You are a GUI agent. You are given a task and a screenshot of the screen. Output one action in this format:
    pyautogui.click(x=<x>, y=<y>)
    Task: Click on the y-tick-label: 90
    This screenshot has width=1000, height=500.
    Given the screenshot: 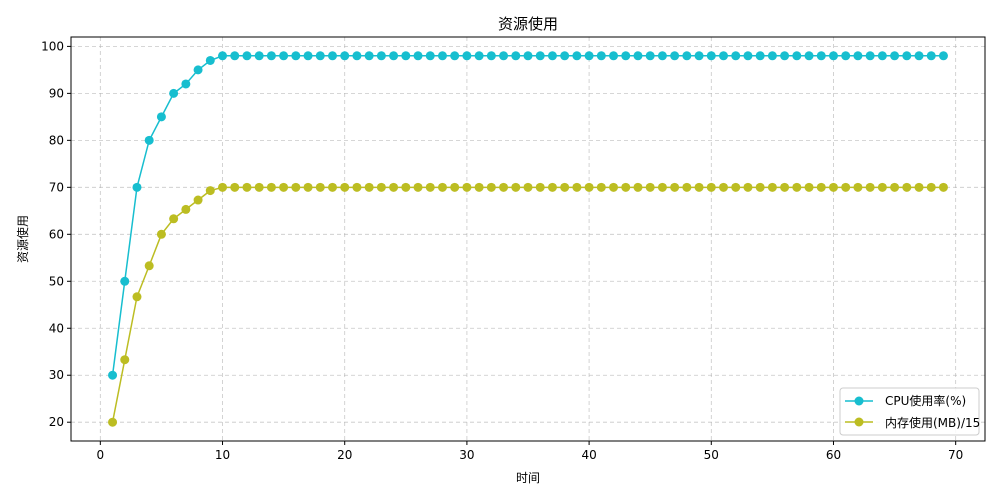 What is the action you would take?
    pyautogui.click(x=56, y=93)
    